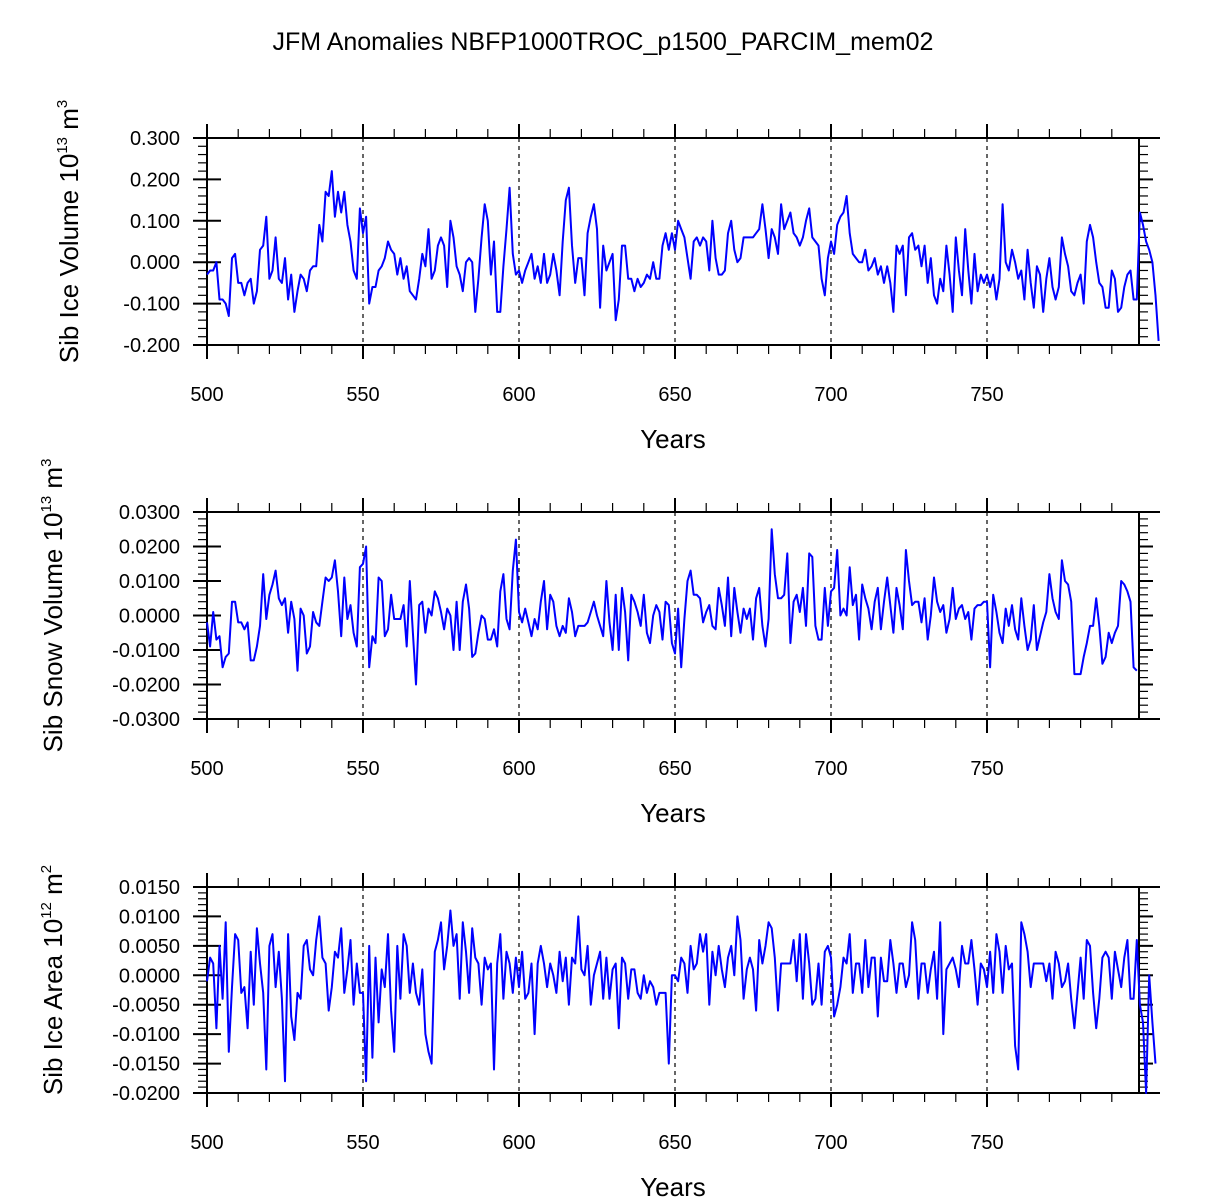 This screenshot has height=1203, width=1206. What do you see at coordinates (149, 548) in the screenshot?
I see `y-tick-label: 0.0200` at bounding box center [149, 548].